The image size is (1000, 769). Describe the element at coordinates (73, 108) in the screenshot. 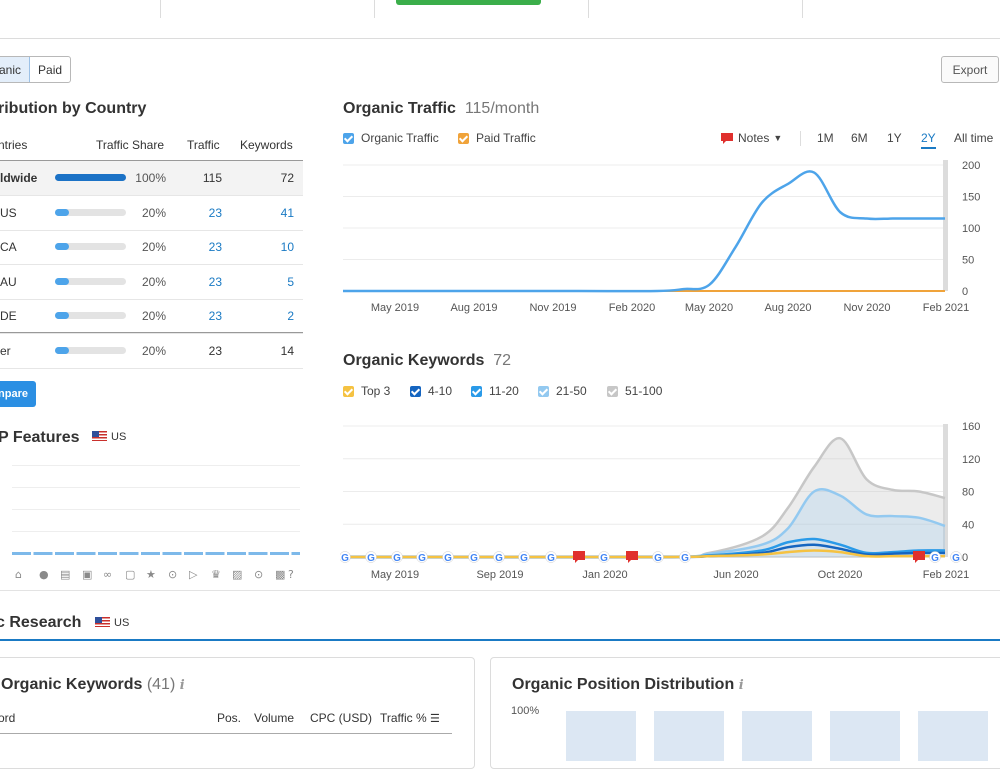

I see `distribution-title: ribution by Country` at that location.